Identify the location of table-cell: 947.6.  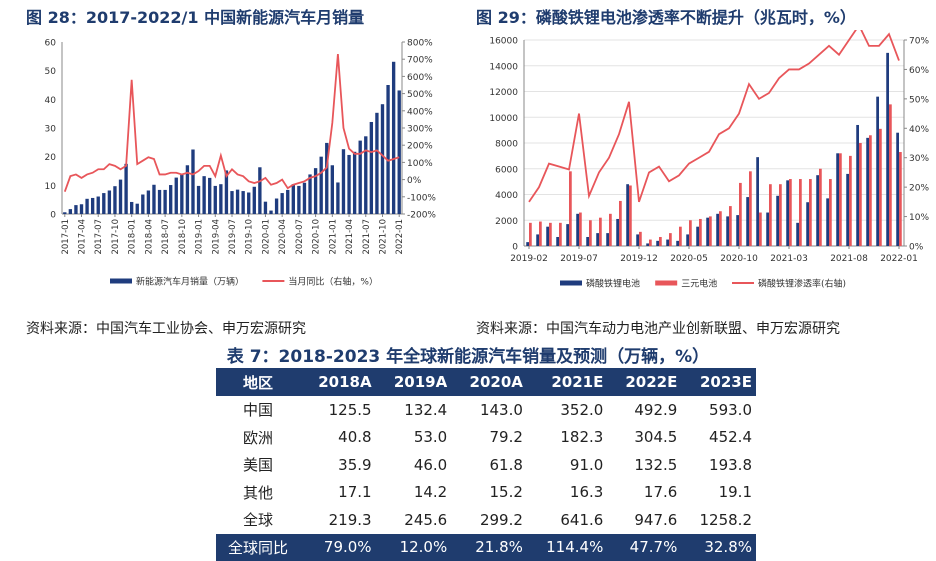
(644, 520).